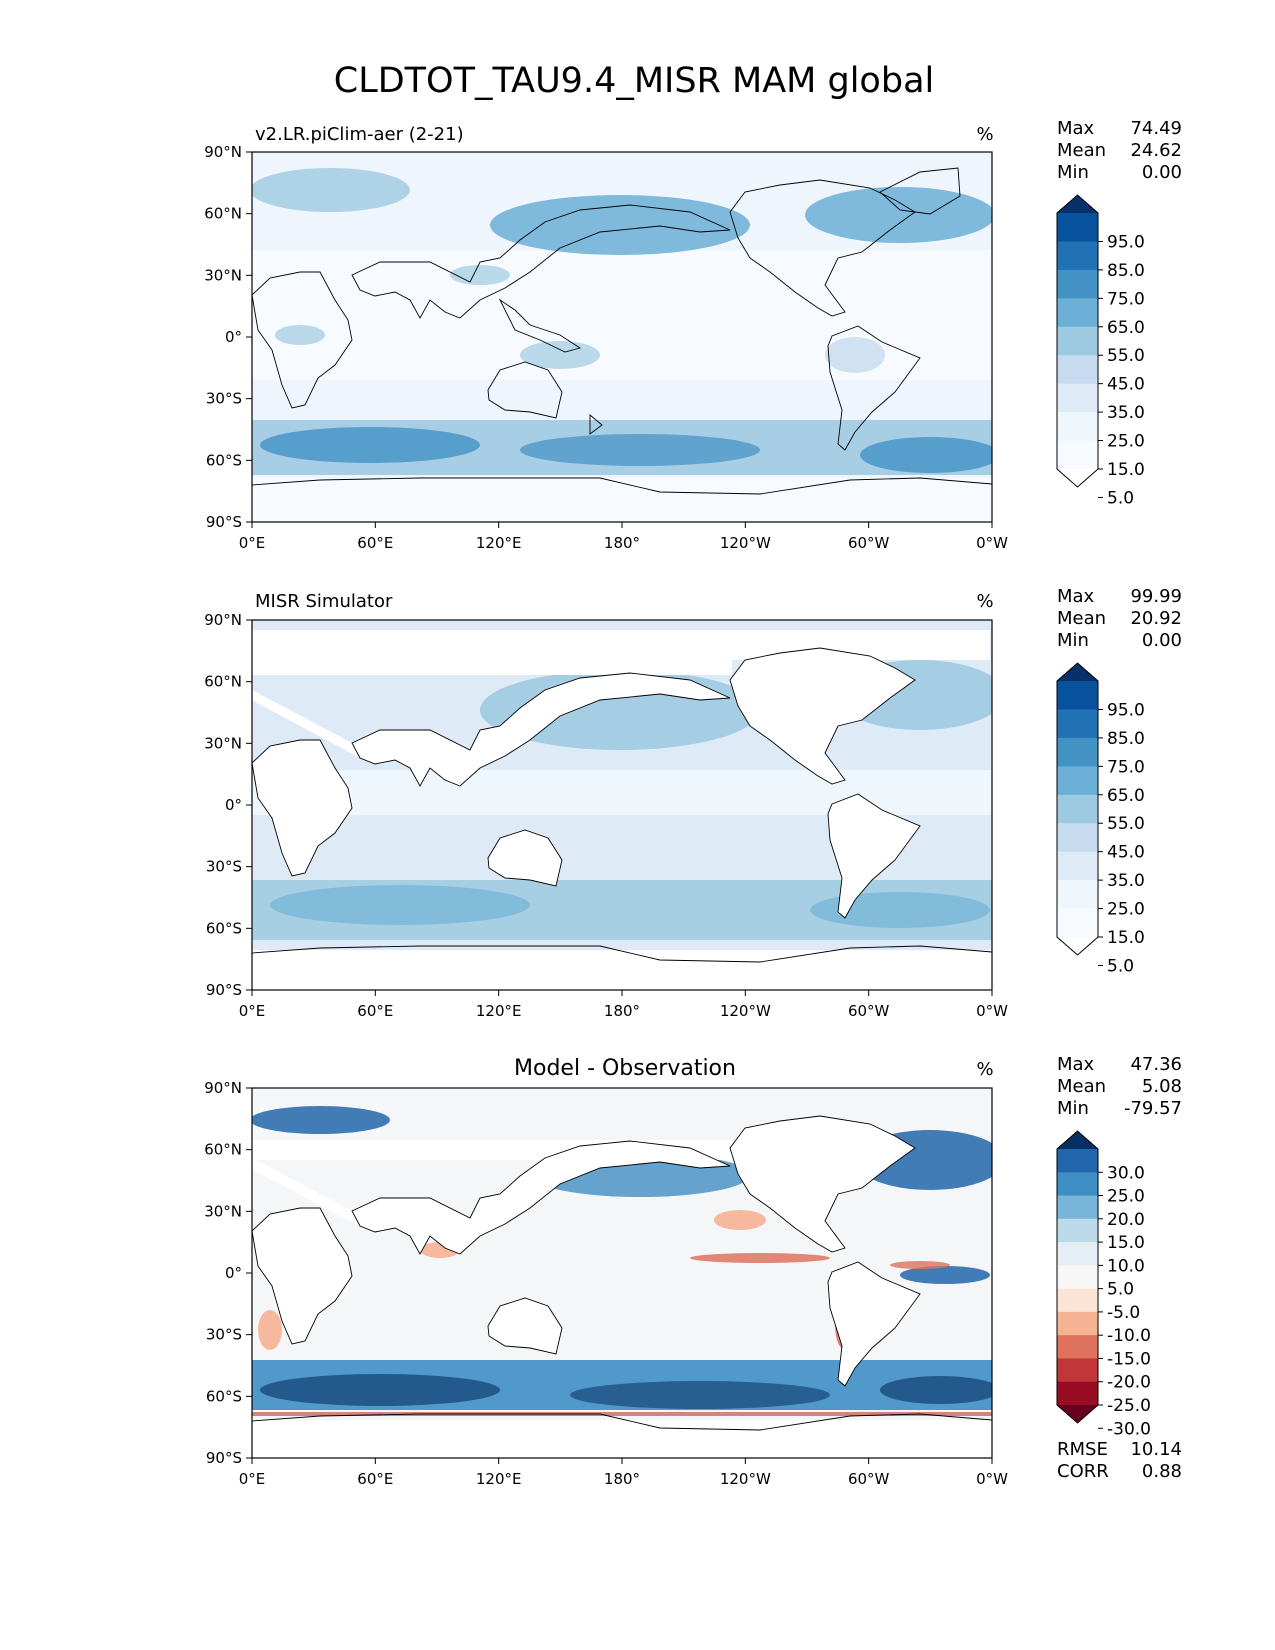  What do you see at coordinates (1123, 1313) in the screenshot?
I see `colorbar-tick-label: -5.0` at bounding box center [1123, 1313].